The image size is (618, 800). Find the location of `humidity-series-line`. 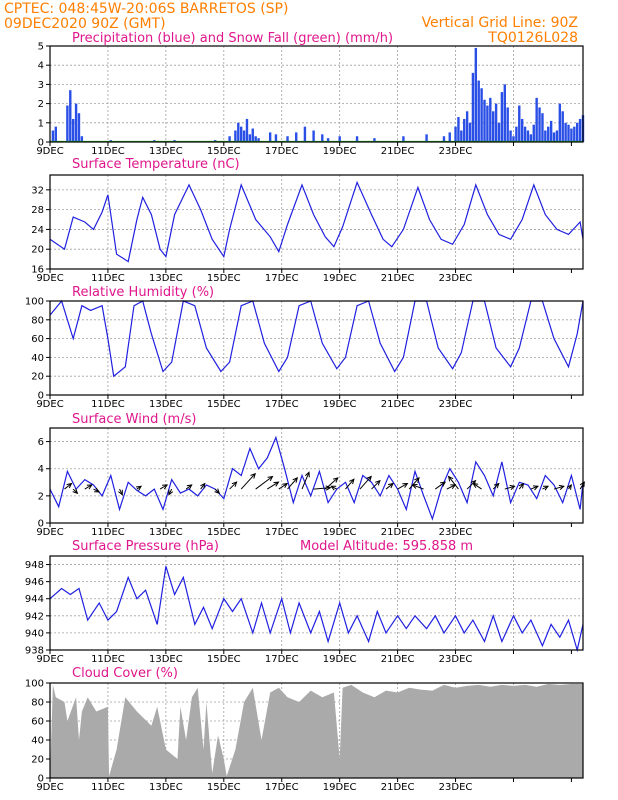

humidity-series-line is located at coordinates (316, 338).